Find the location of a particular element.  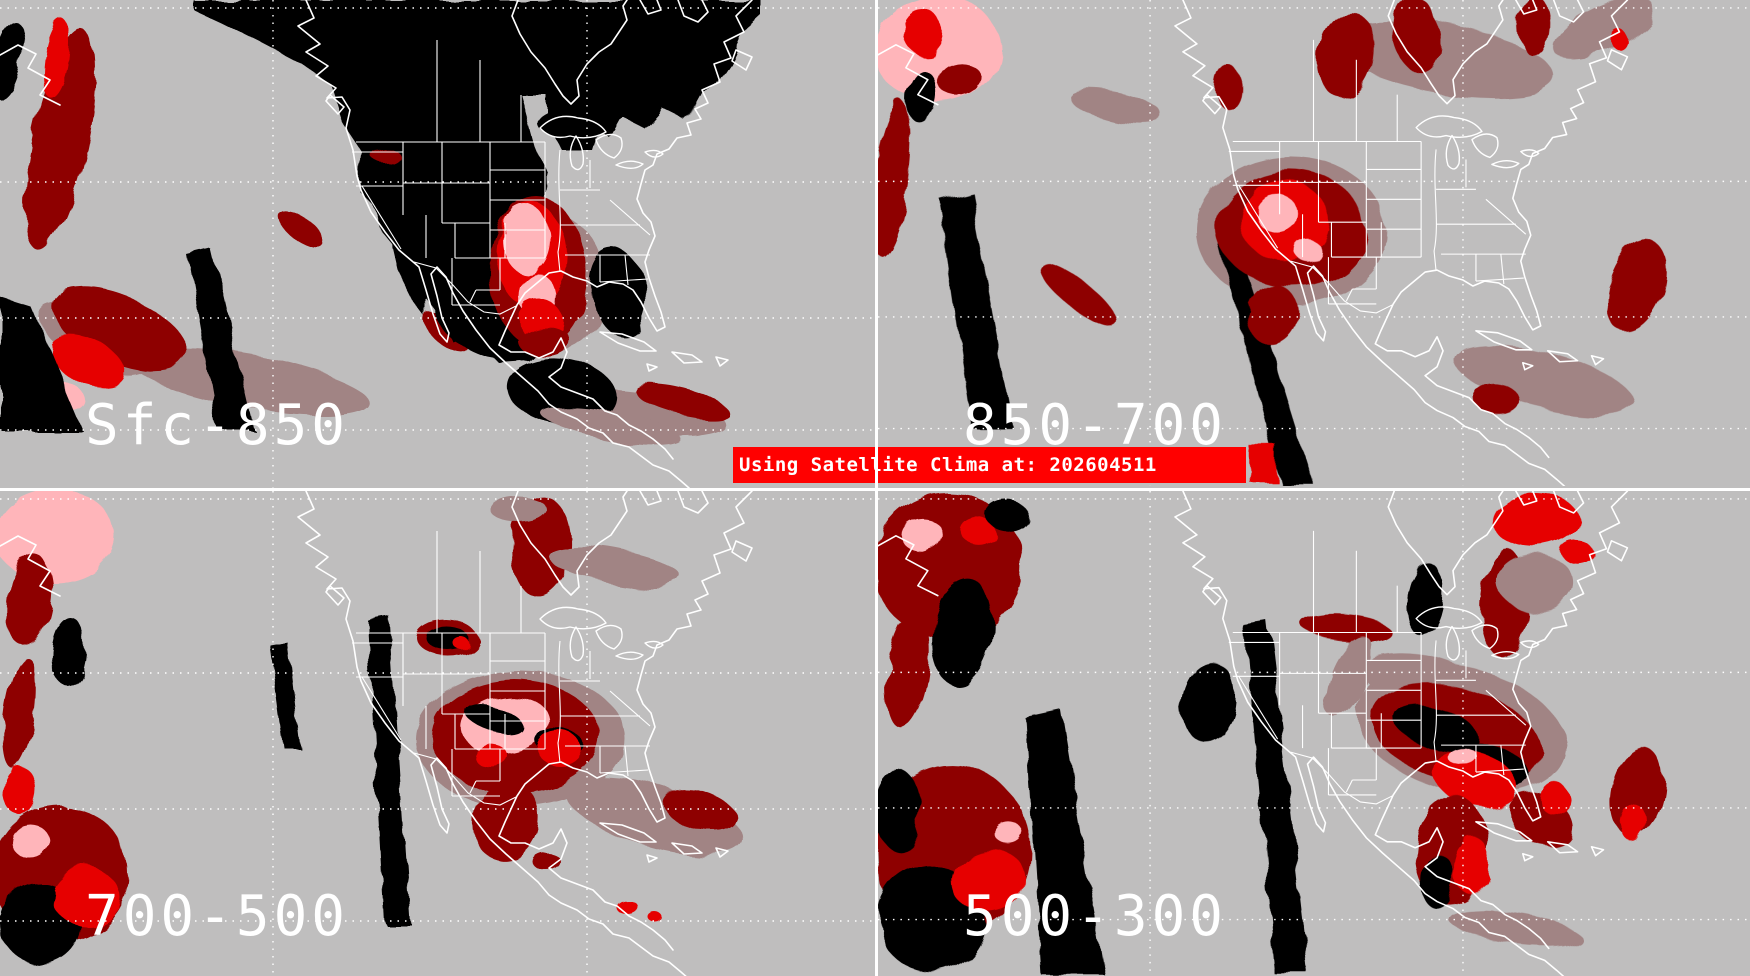

divider-horizontal is located at coordinates (875, 489).